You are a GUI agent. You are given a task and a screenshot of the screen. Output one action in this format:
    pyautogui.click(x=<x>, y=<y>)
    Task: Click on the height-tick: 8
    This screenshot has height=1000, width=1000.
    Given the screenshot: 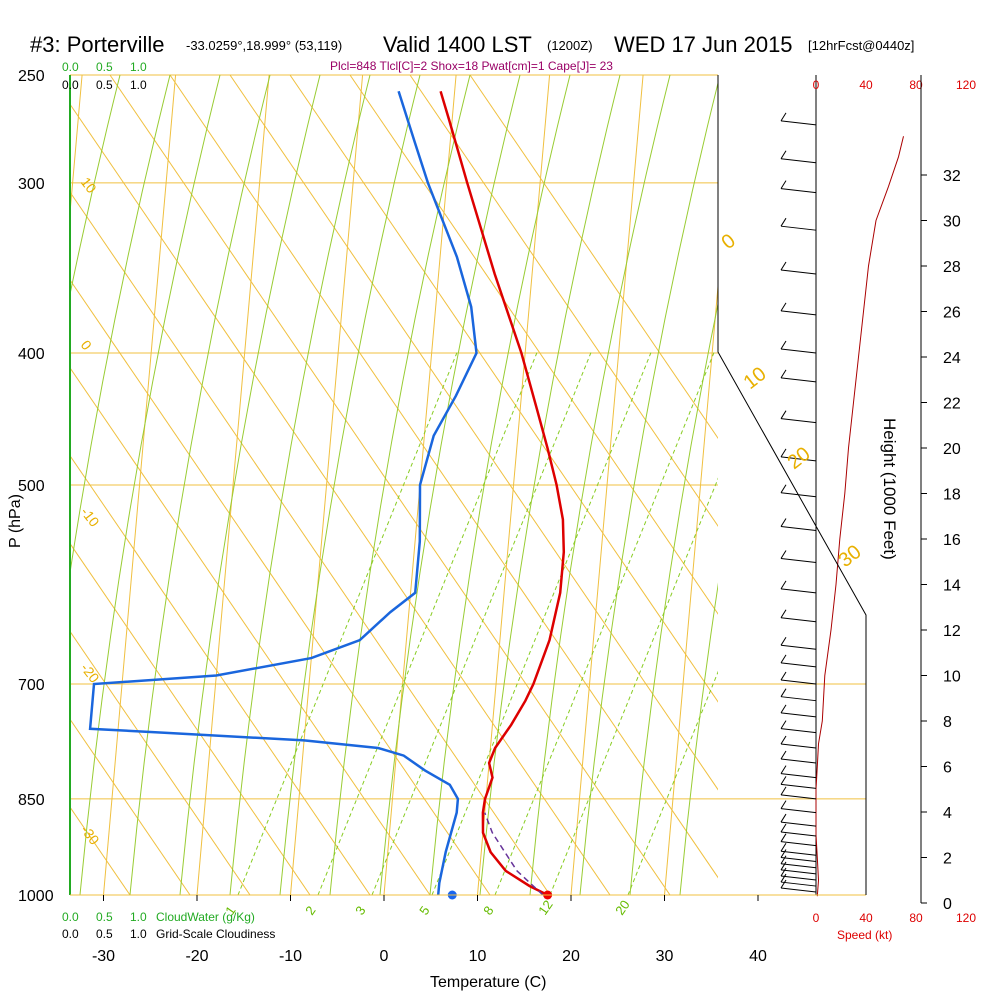 What is the action you would take?
    pyautogui.click(x=947, y=722)
    